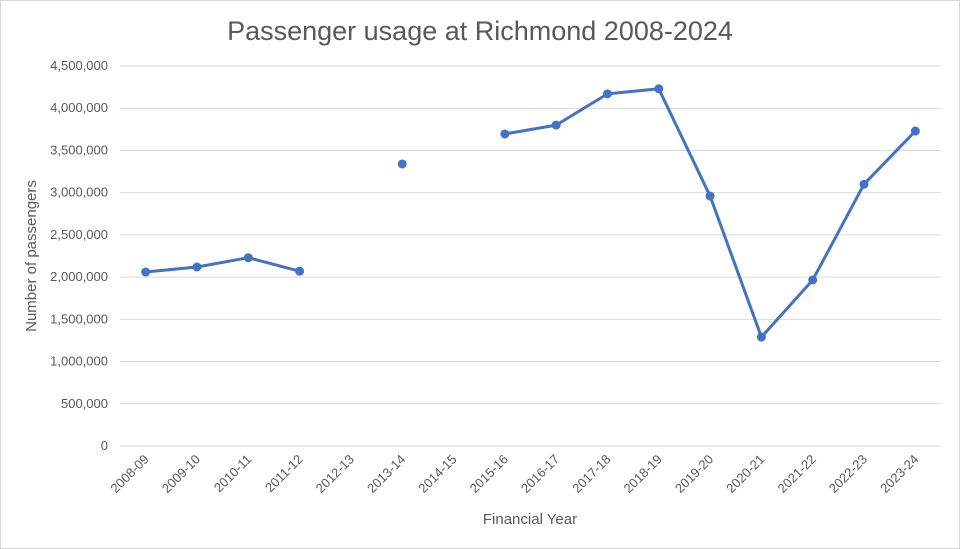 This screenshot has height=549, width=960. I want to click on x-tick-label: 2023-24, so click(899, 474).